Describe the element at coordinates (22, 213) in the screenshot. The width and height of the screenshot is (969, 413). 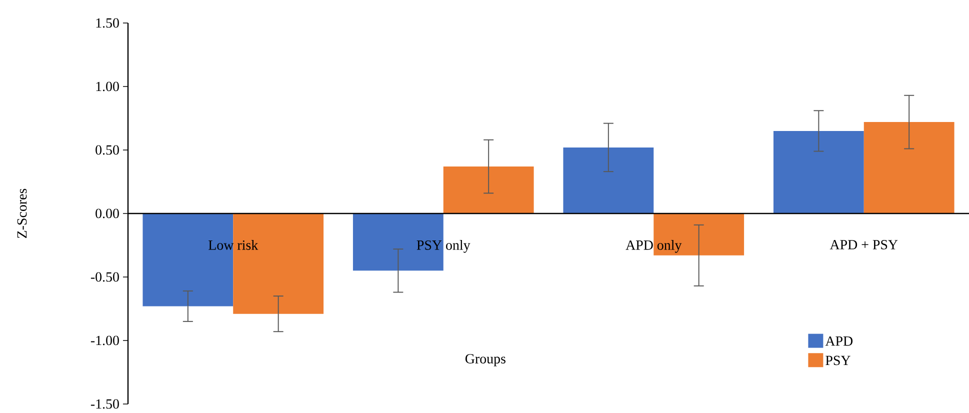
I see `y-axis-title: Z-Scores` at that location.